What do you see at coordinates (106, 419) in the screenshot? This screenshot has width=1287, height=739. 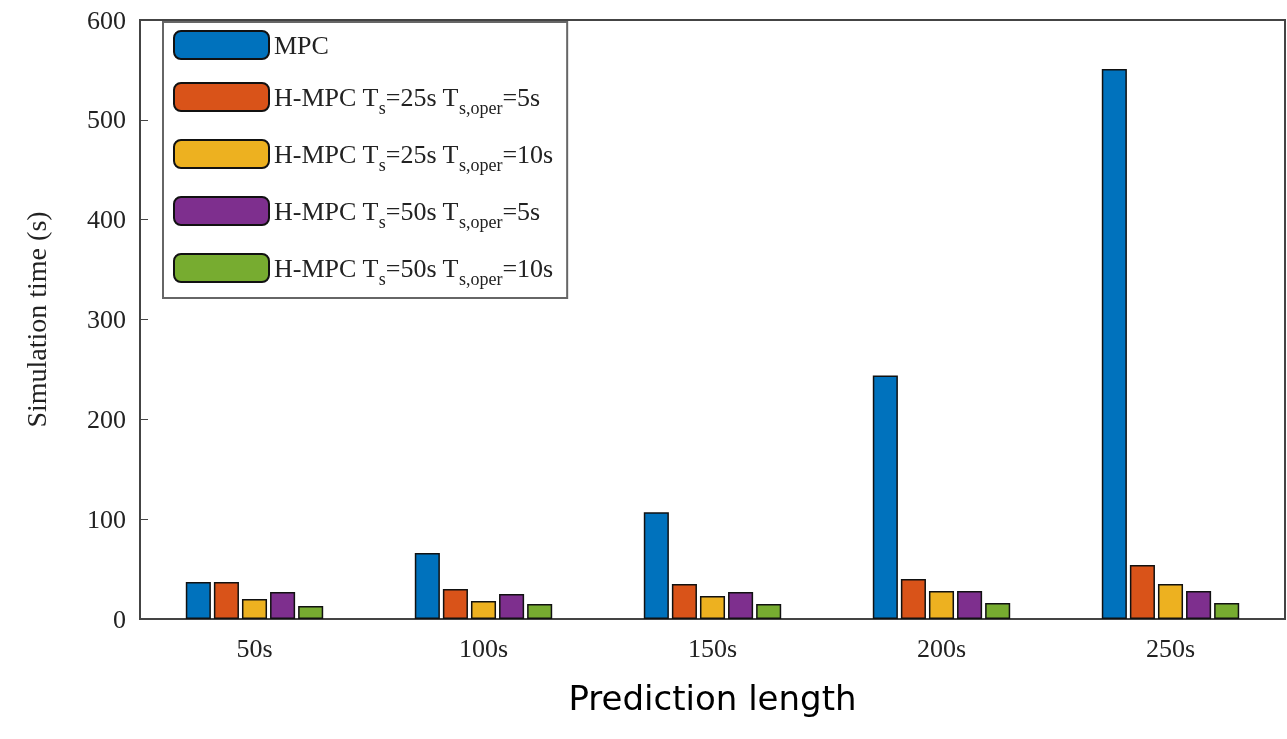 I see `y-tick-label: 200` at bounding box center [106, 419].